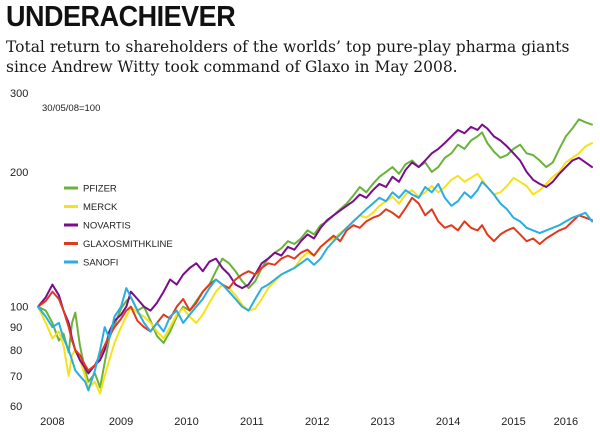 This screenshot has height=439, width=600. Describe the element at coordinates (128, 244) in the screenshot. I see `legend-label-glaxosmithkline: GLAXOSMITHKLINE` at that location.